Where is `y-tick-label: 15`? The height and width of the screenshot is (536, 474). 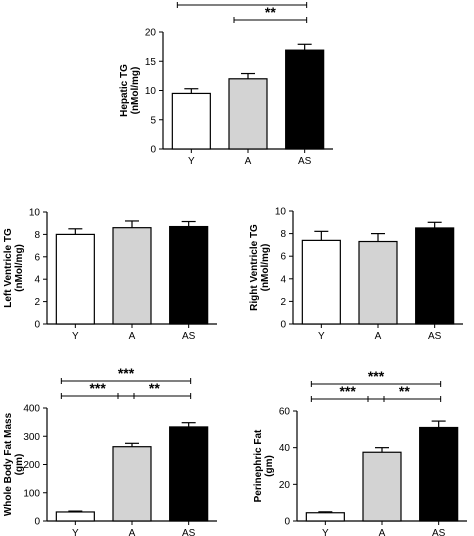
y-tick-label: 15 is located at coordinates (151, 62).